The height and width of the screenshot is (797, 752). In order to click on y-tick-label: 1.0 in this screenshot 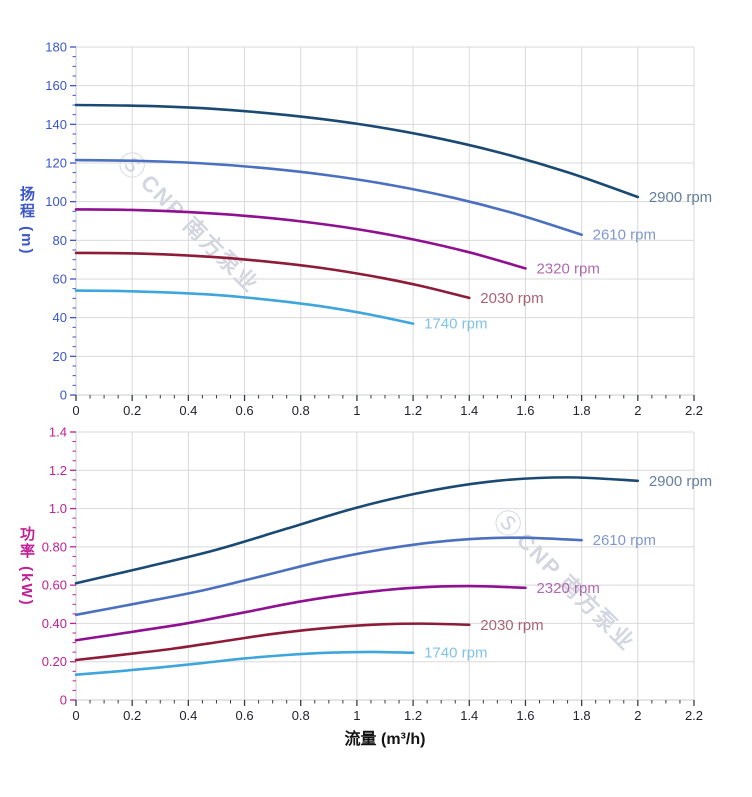, I will do `click(58, 508)`.